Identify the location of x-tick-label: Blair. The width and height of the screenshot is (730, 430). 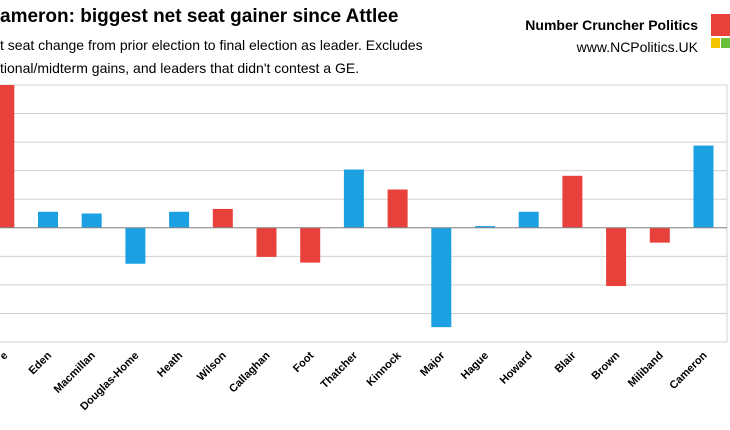
(566, 362).